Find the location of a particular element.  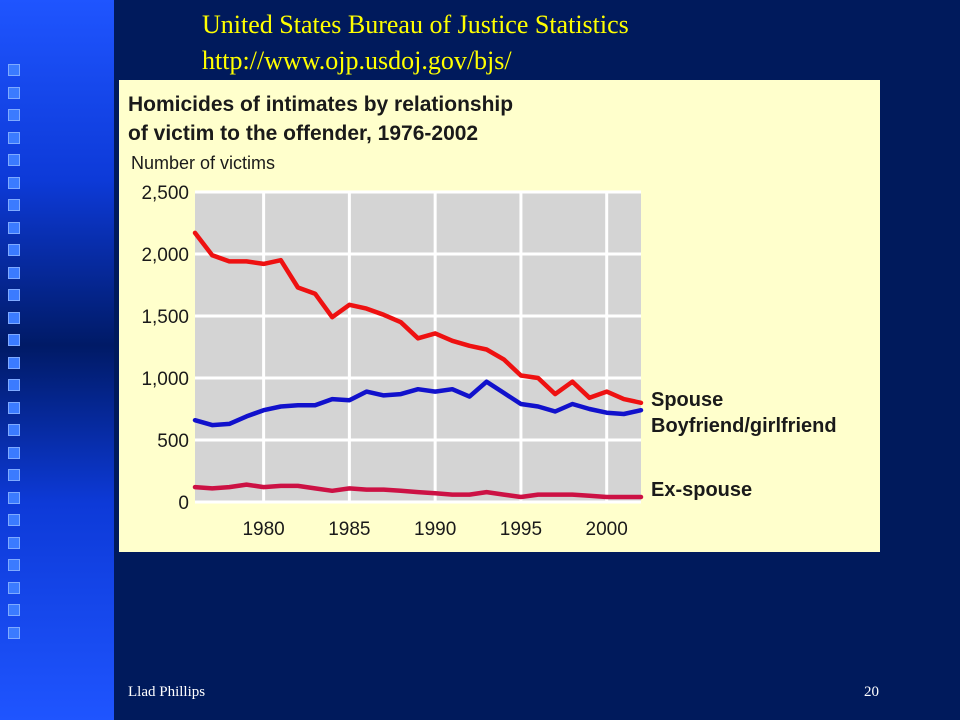

decorative-squares is located at coordinates (16, 364).